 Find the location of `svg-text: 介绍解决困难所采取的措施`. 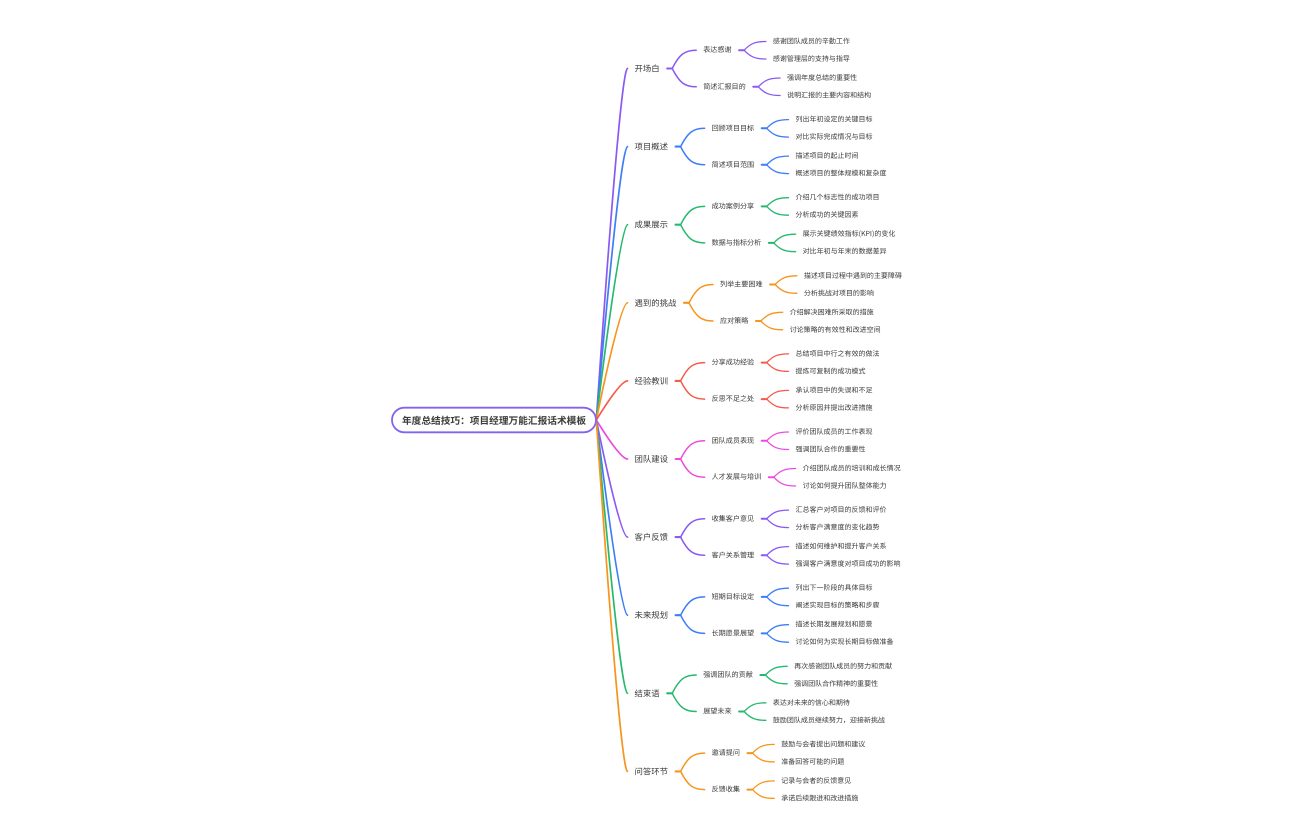

svg-text: 介绍解决困难所采取的措施 is located at coordinates (832, 312).